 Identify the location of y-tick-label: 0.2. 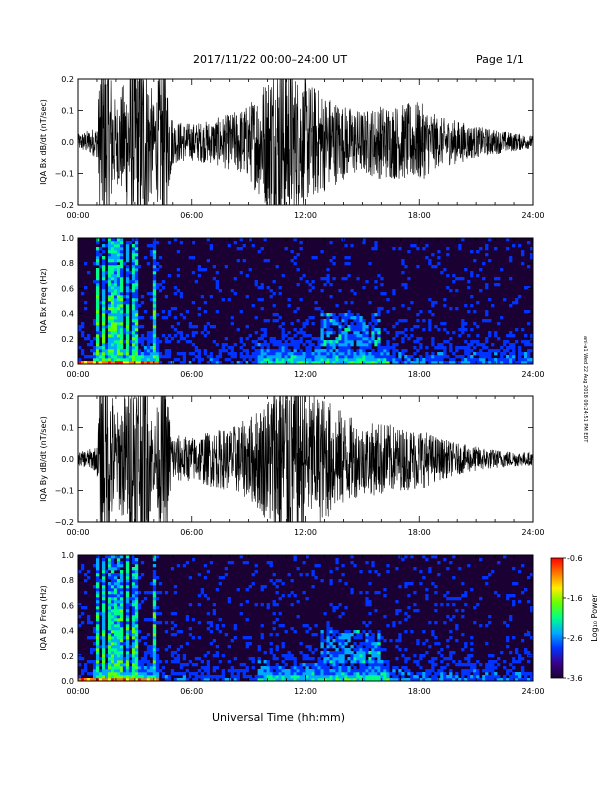
(67, 396).